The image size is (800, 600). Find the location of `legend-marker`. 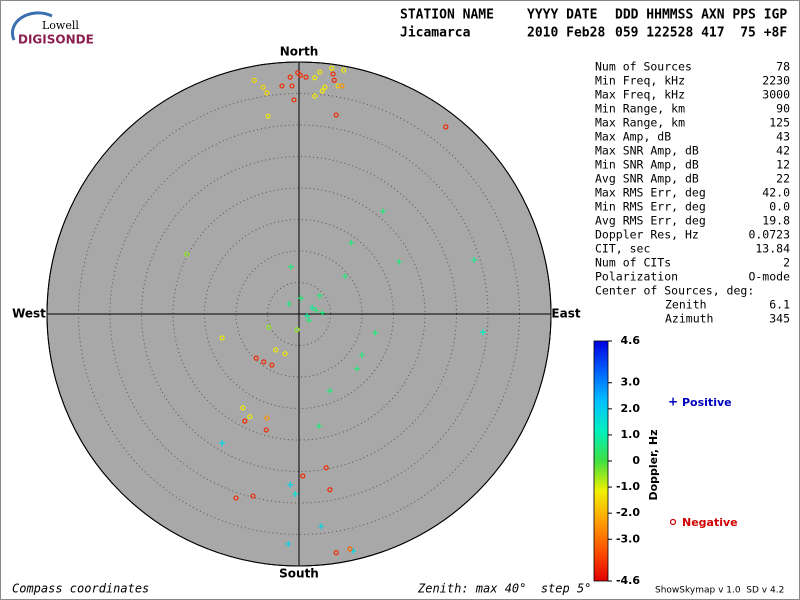

legend-marker is located at coordinates (673, 522).